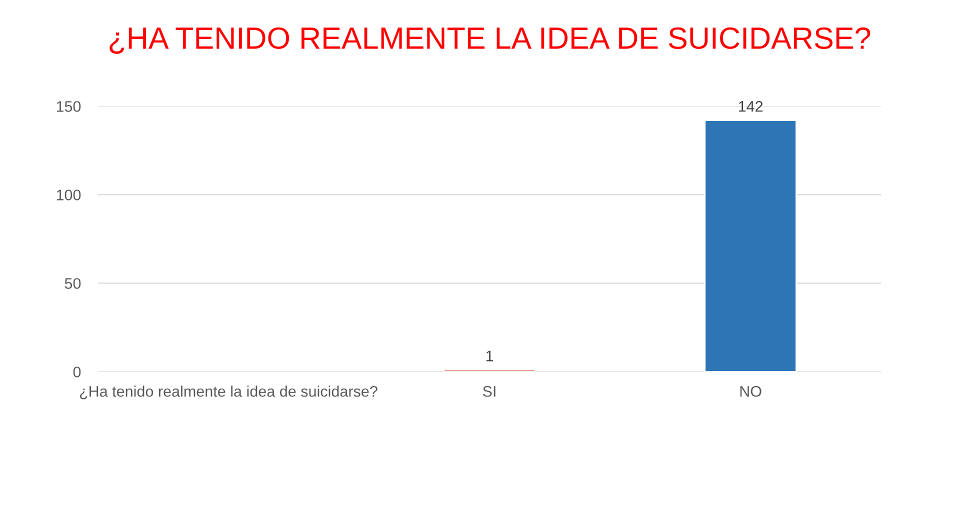  What do you see at coordinates (490, 40) in the screenshot?
I see `chart-title: ¿HA TENIDO REALMENTE LA IDEA DE SUICIDARSE?` at bounding box center [490, 40].